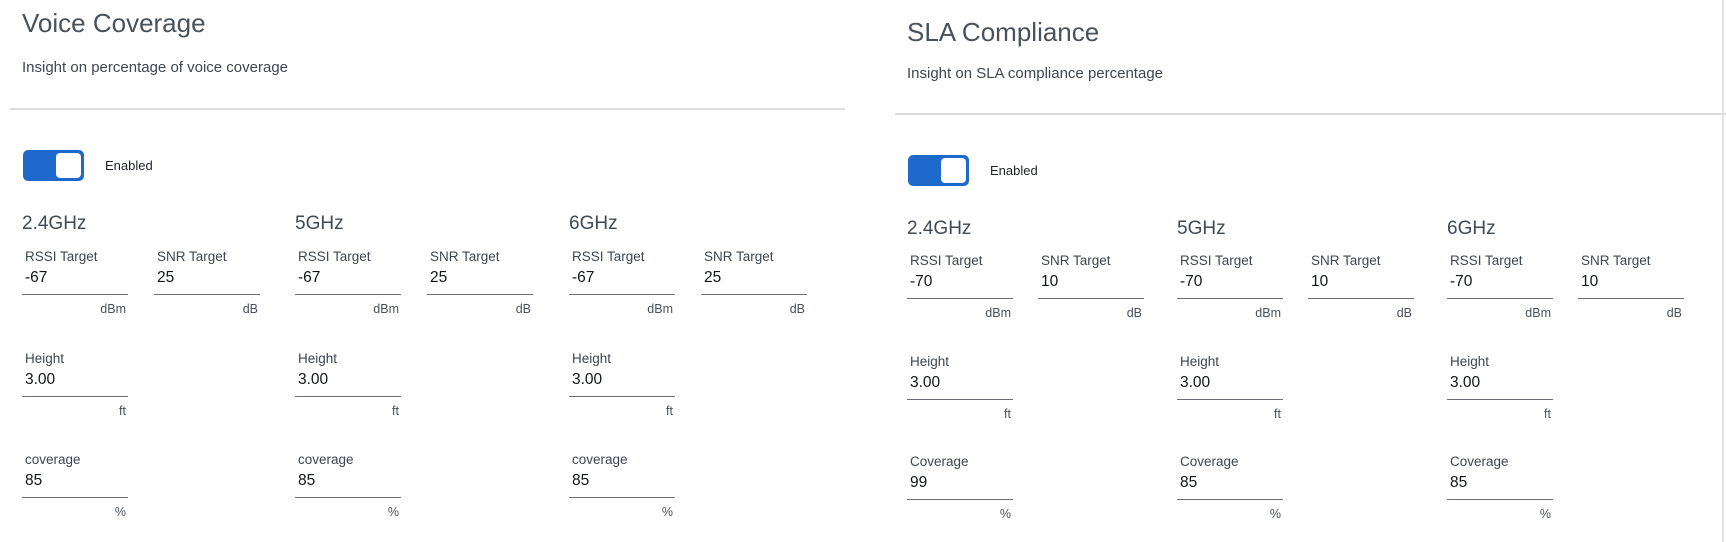  Describe the element at coordinates (129, 165) in the screenshot. I see `voice-coverage-toggle-label: Enabled` at that location.